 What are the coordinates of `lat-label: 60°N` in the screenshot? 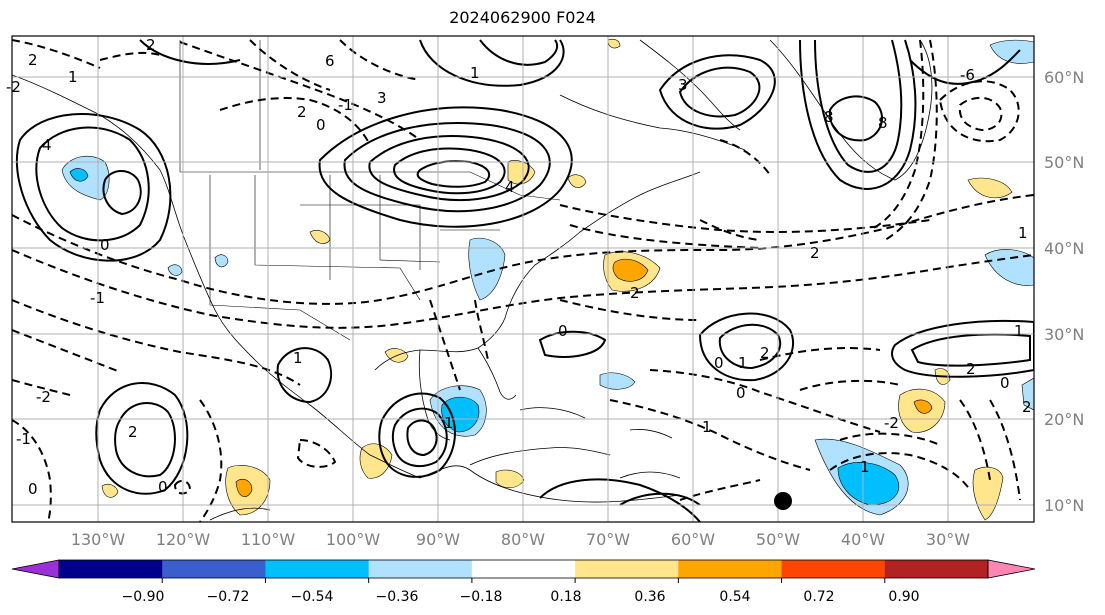 It's located at (1064, 77).